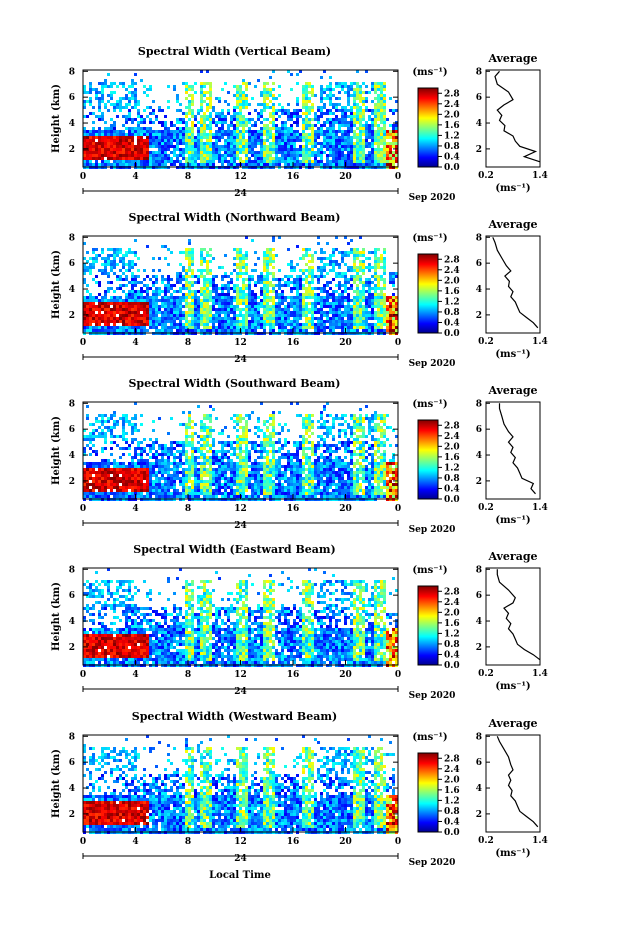 This screenshot has height=929, width=618. What do you see at coordinates (512, 188) in the screenshot?
I see `average-unit: (ms⁻¹)` at bounding box center [512, 188].